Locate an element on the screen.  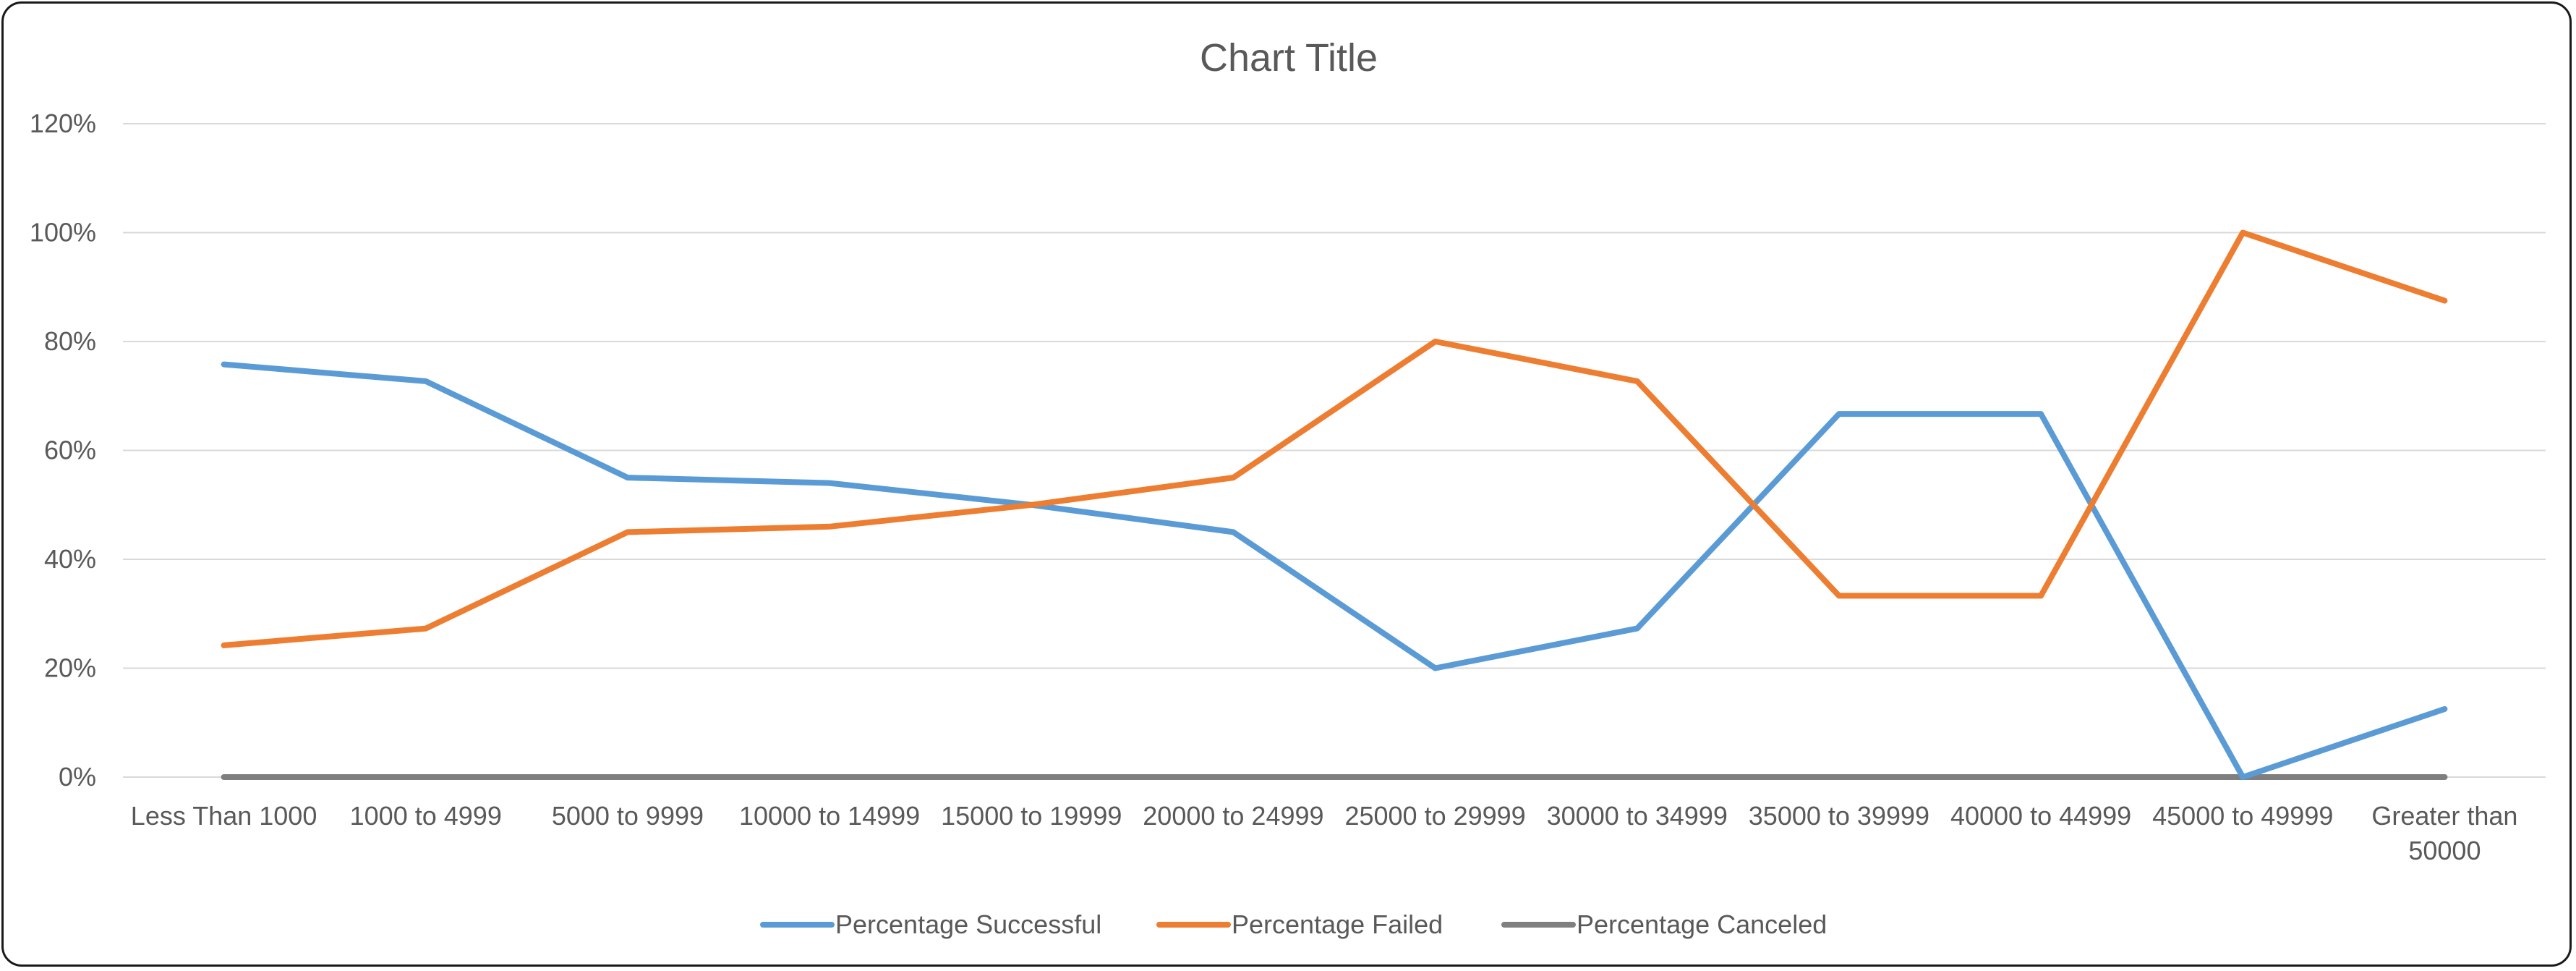
x-tick-label: 30000 to 34999 is located at coordinates (1637, 816).